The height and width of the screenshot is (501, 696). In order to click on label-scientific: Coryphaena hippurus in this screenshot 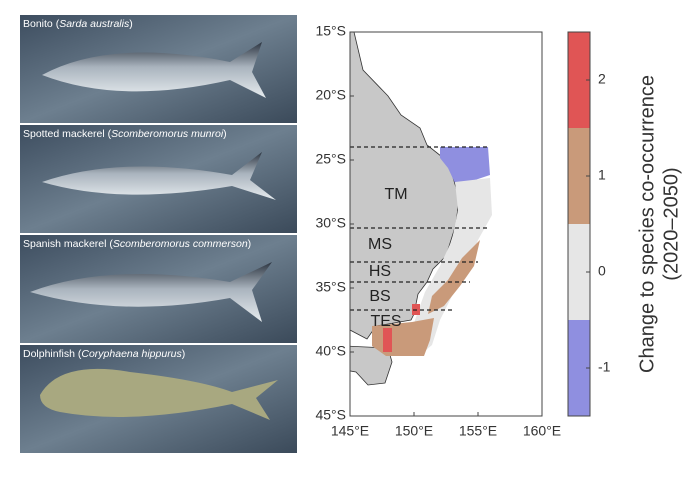, I will do `click(131, 354)`.